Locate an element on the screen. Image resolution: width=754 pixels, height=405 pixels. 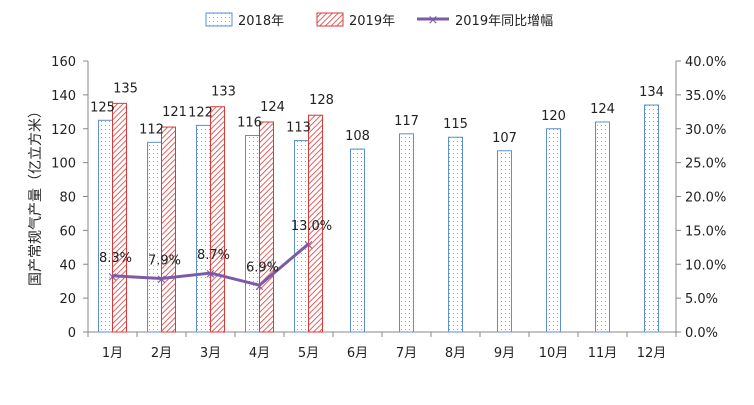
data-label-2019: 135 is located at coordinates (125, 88).